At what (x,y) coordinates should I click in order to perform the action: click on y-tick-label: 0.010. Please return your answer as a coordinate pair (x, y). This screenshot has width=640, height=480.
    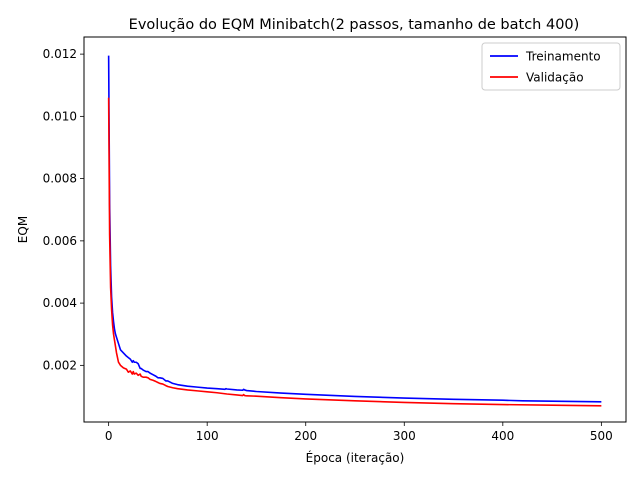
    Looking at the image, I should click on (60, 116).